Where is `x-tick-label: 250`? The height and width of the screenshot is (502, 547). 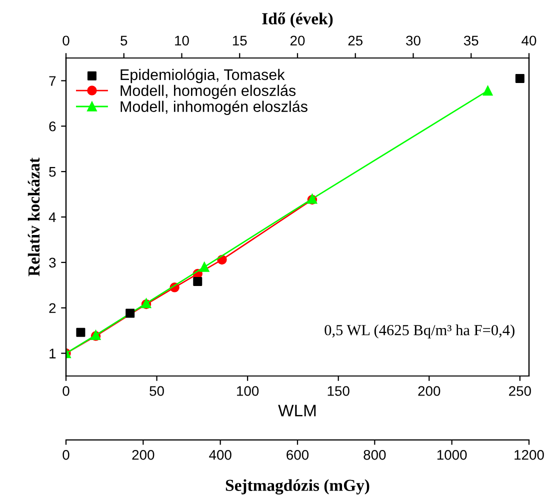
x-tick-label: 250 is located at coordinates (520, 391).